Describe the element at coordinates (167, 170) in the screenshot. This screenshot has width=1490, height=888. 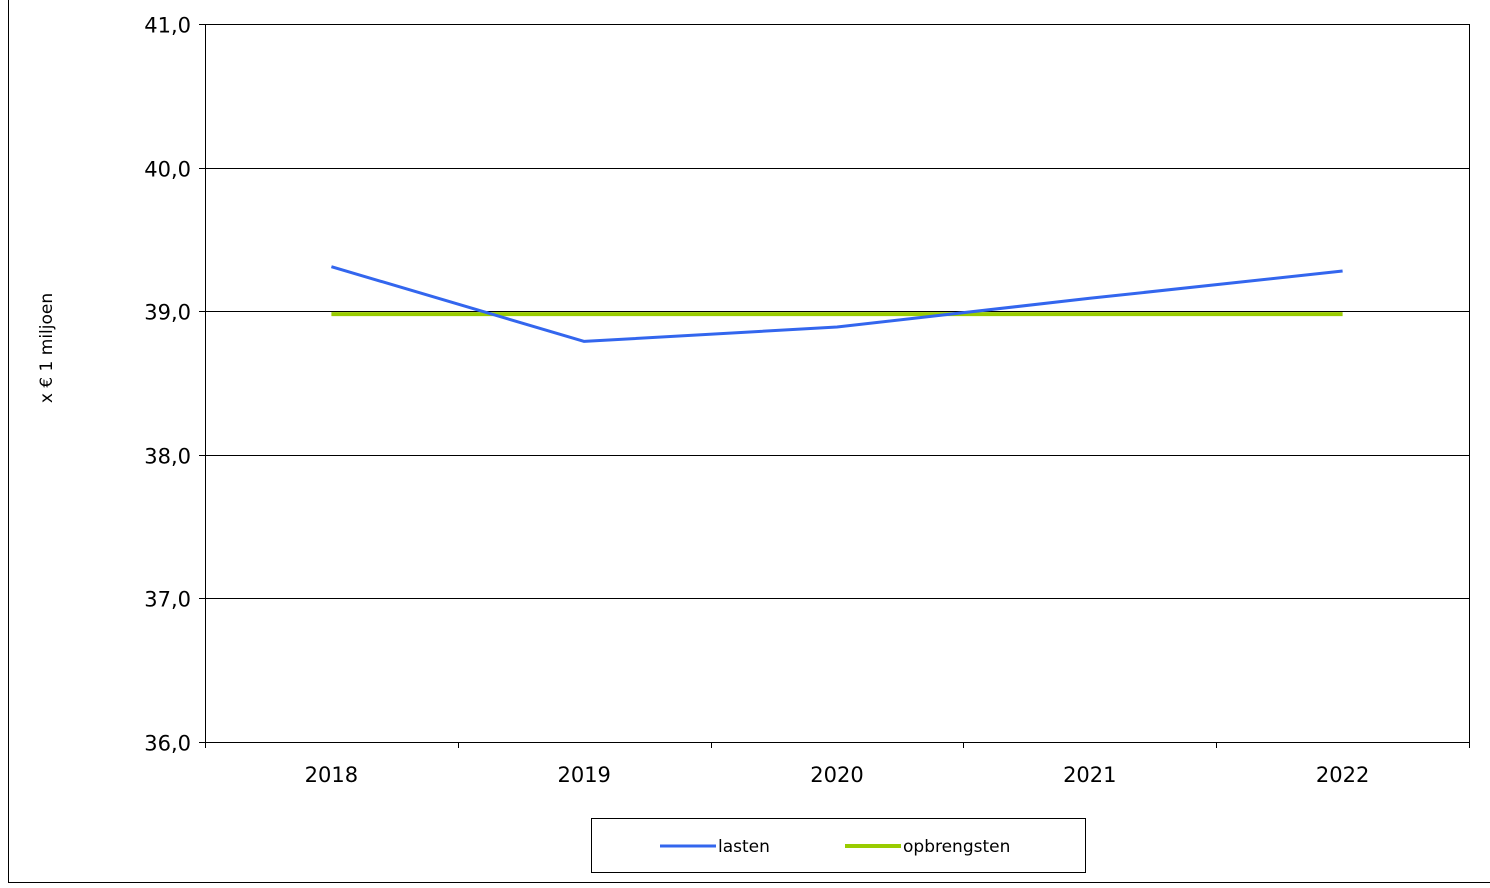
I see `y-tick-label: 40,0` at that location.